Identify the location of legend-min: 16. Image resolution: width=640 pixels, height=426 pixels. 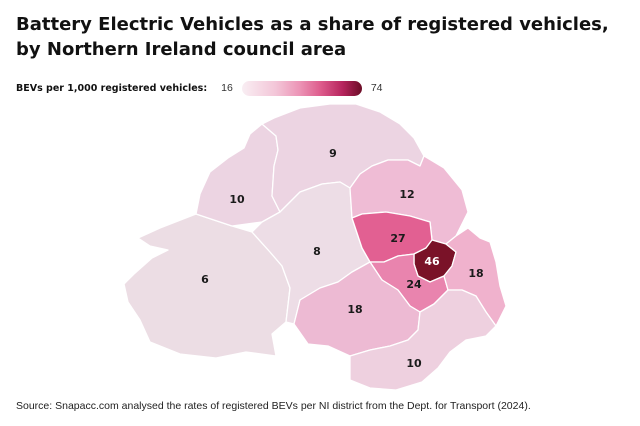
(227, 88).